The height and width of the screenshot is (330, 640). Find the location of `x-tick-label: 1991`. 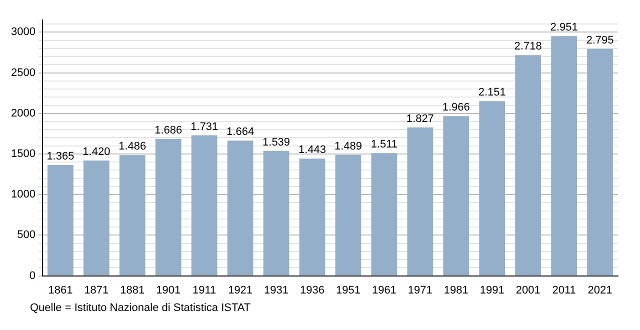

x-tick-label: 1991 is located at coordinates (492, 290).